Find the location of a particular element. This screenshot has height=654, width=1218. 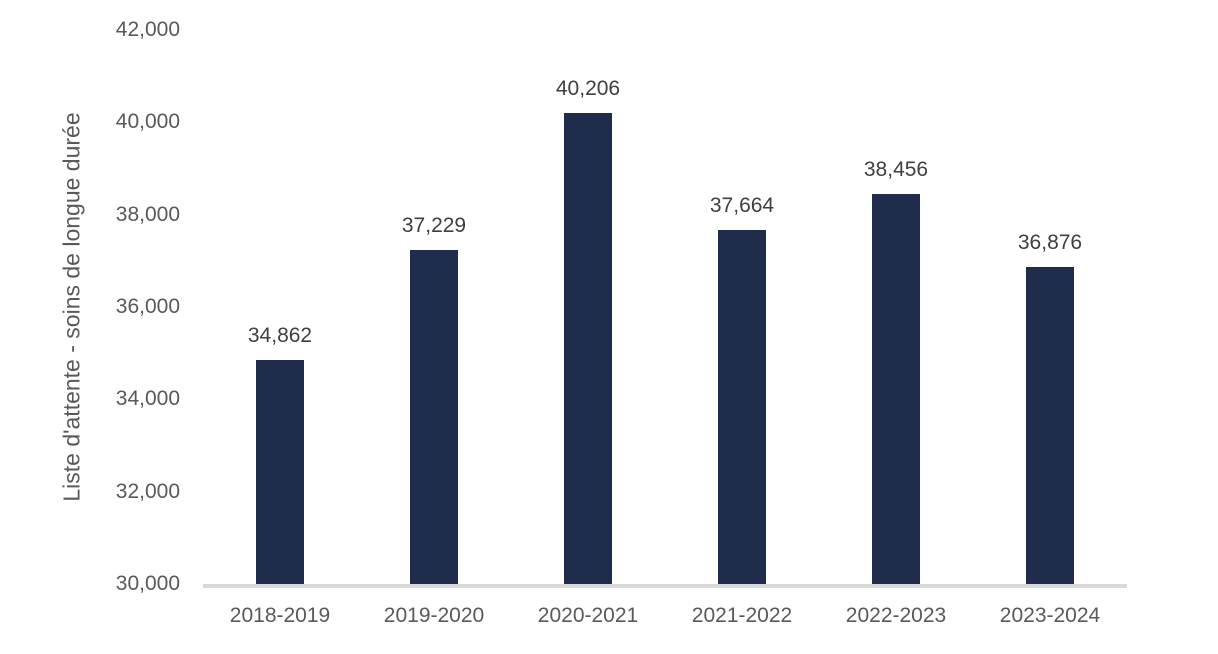

x-tick-label: 2018-2019 is located at coordinates (280, 615).